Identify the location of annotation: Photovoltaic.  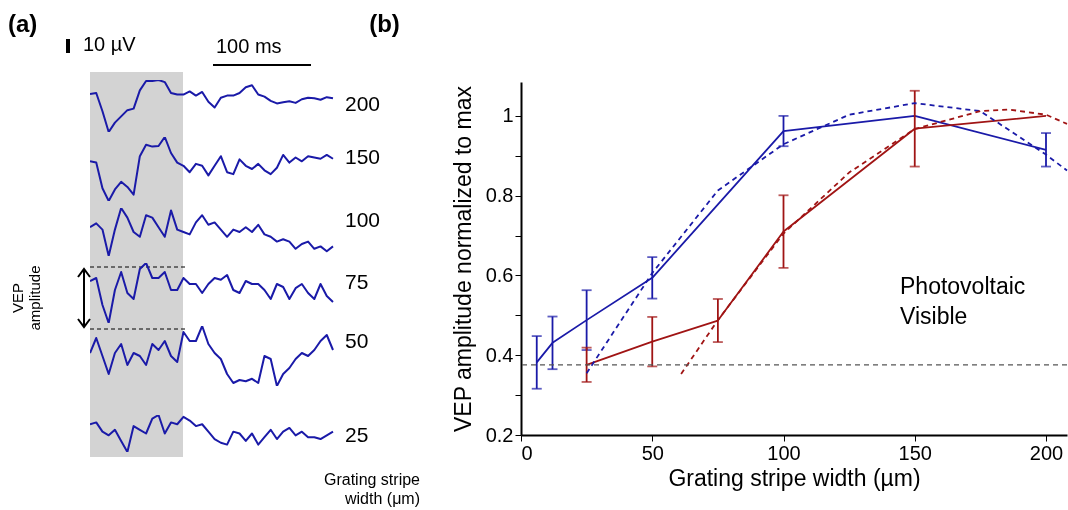
(963, 286).